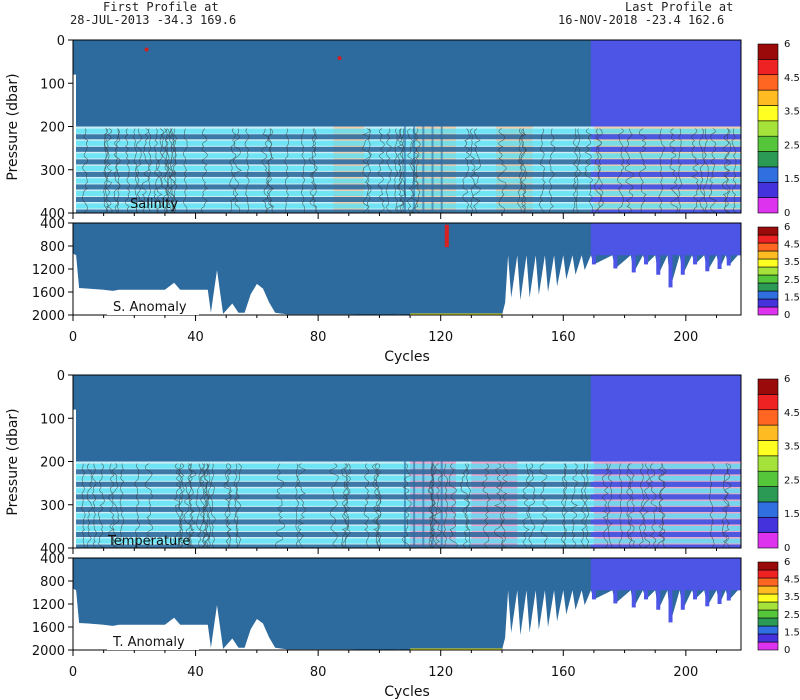  What do you see at coordinates (665, 418) in the screenshot?
I see `temperature-late-upper` at bounding box center [665, 418].